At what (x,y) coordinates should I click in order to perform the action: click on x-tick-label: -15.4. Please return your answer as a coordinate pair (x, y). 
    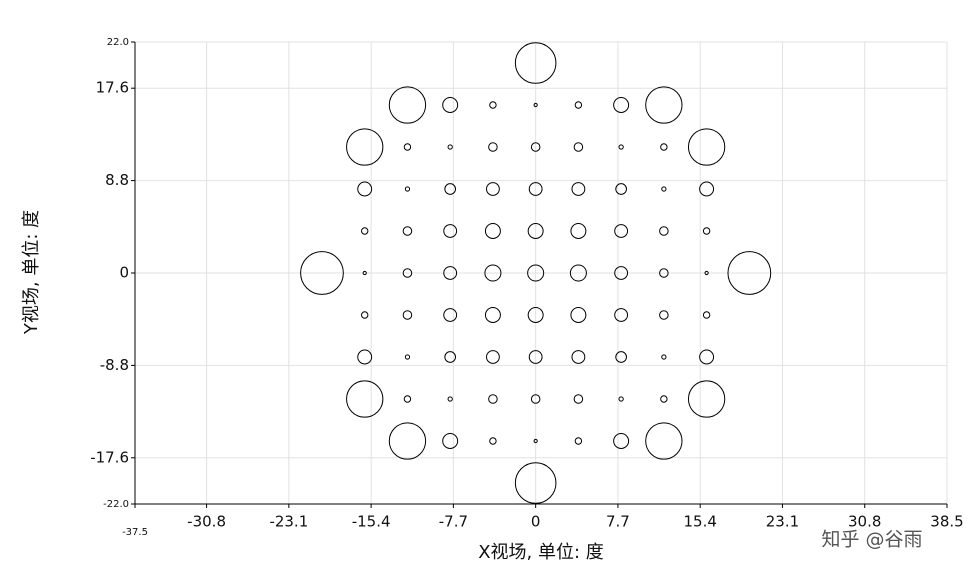
    Looking at the image, I should click on (371, 522).